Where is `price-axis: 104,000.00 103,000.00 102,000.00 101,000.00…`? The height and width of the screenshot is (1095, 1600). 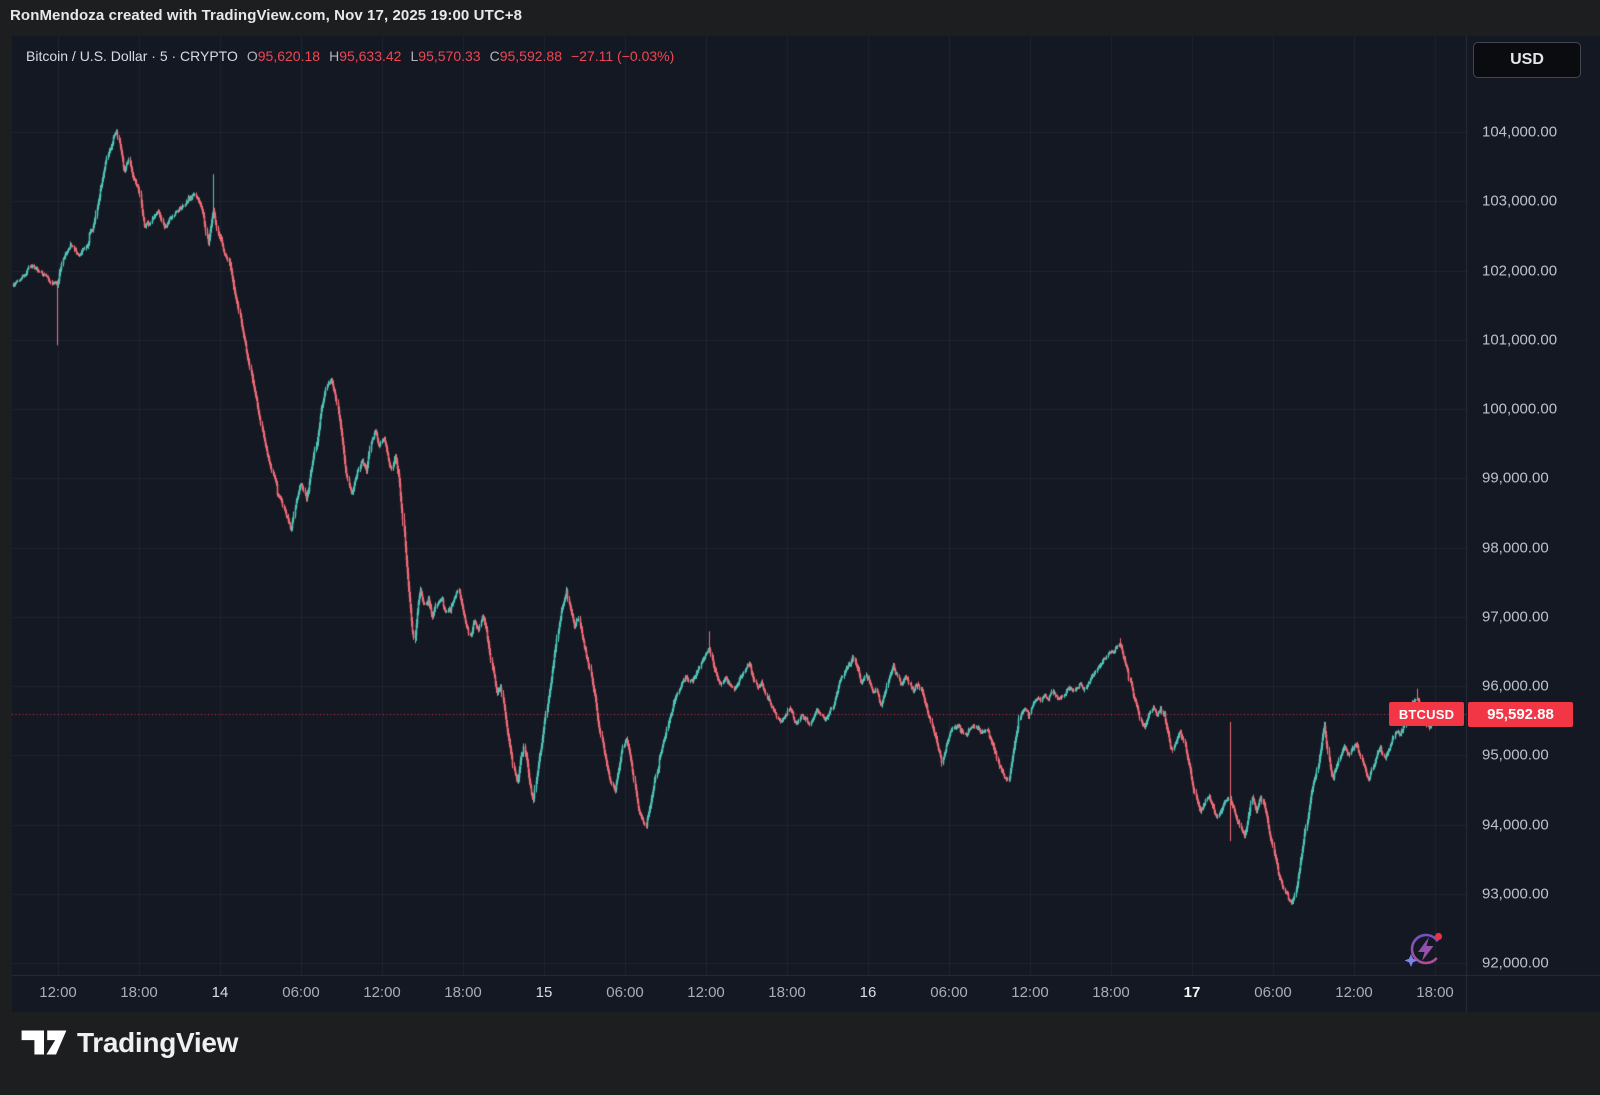 price-axis: 104,000.00 103,000.00 102,000.00 101,000.00… is located at coordinates (1533, 505).